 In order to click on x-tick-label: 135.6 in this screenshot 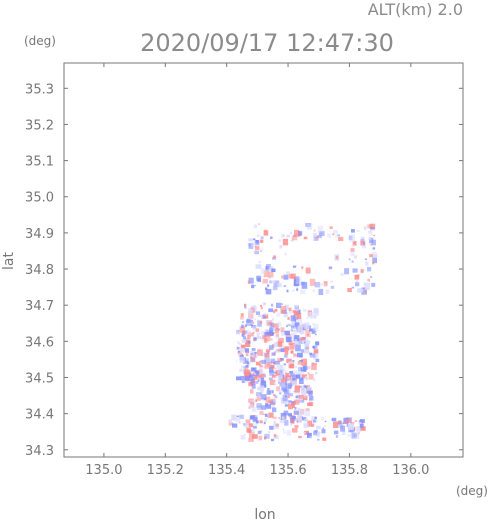, I will do `click(287, 470)`.